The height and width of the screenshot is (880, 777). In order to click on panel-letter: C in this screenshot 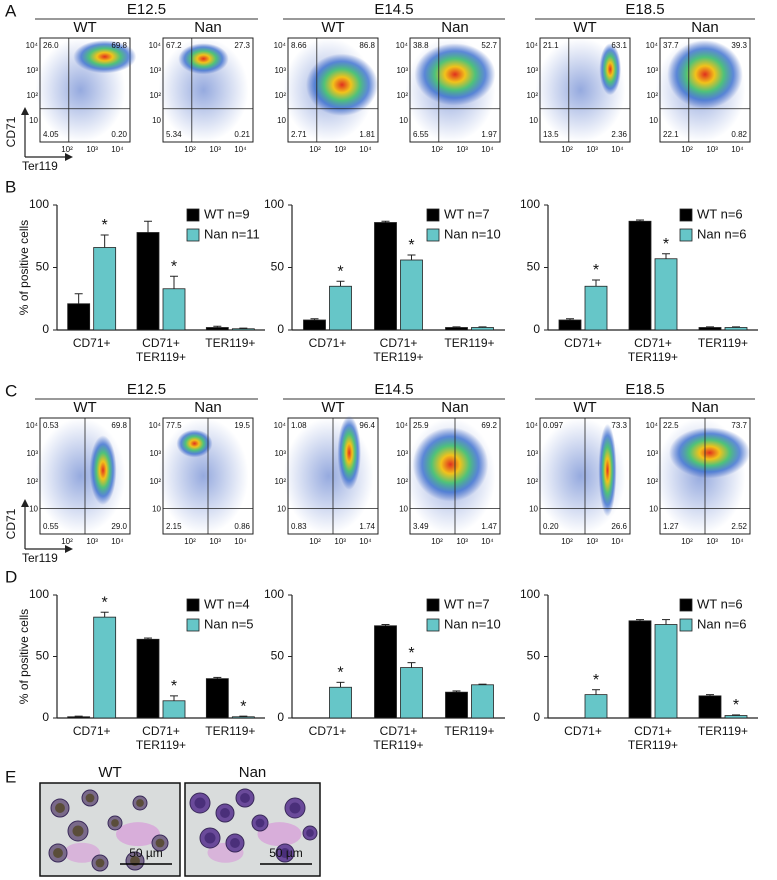, I will do `click(11, 390)`.